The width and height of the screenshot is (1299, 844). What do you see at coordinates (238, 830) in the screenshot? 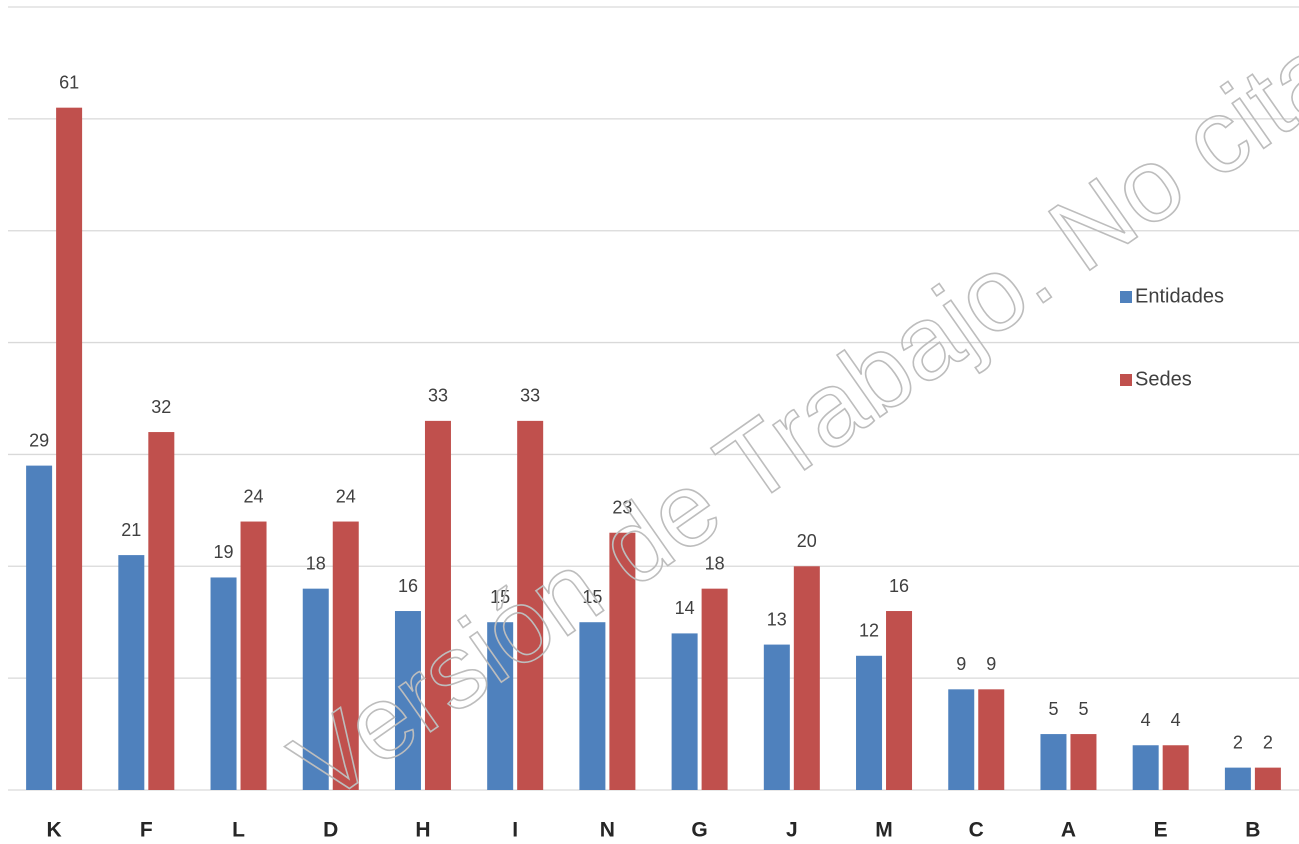
I see `x-tick-label: L` at bounding box center [238, 830].